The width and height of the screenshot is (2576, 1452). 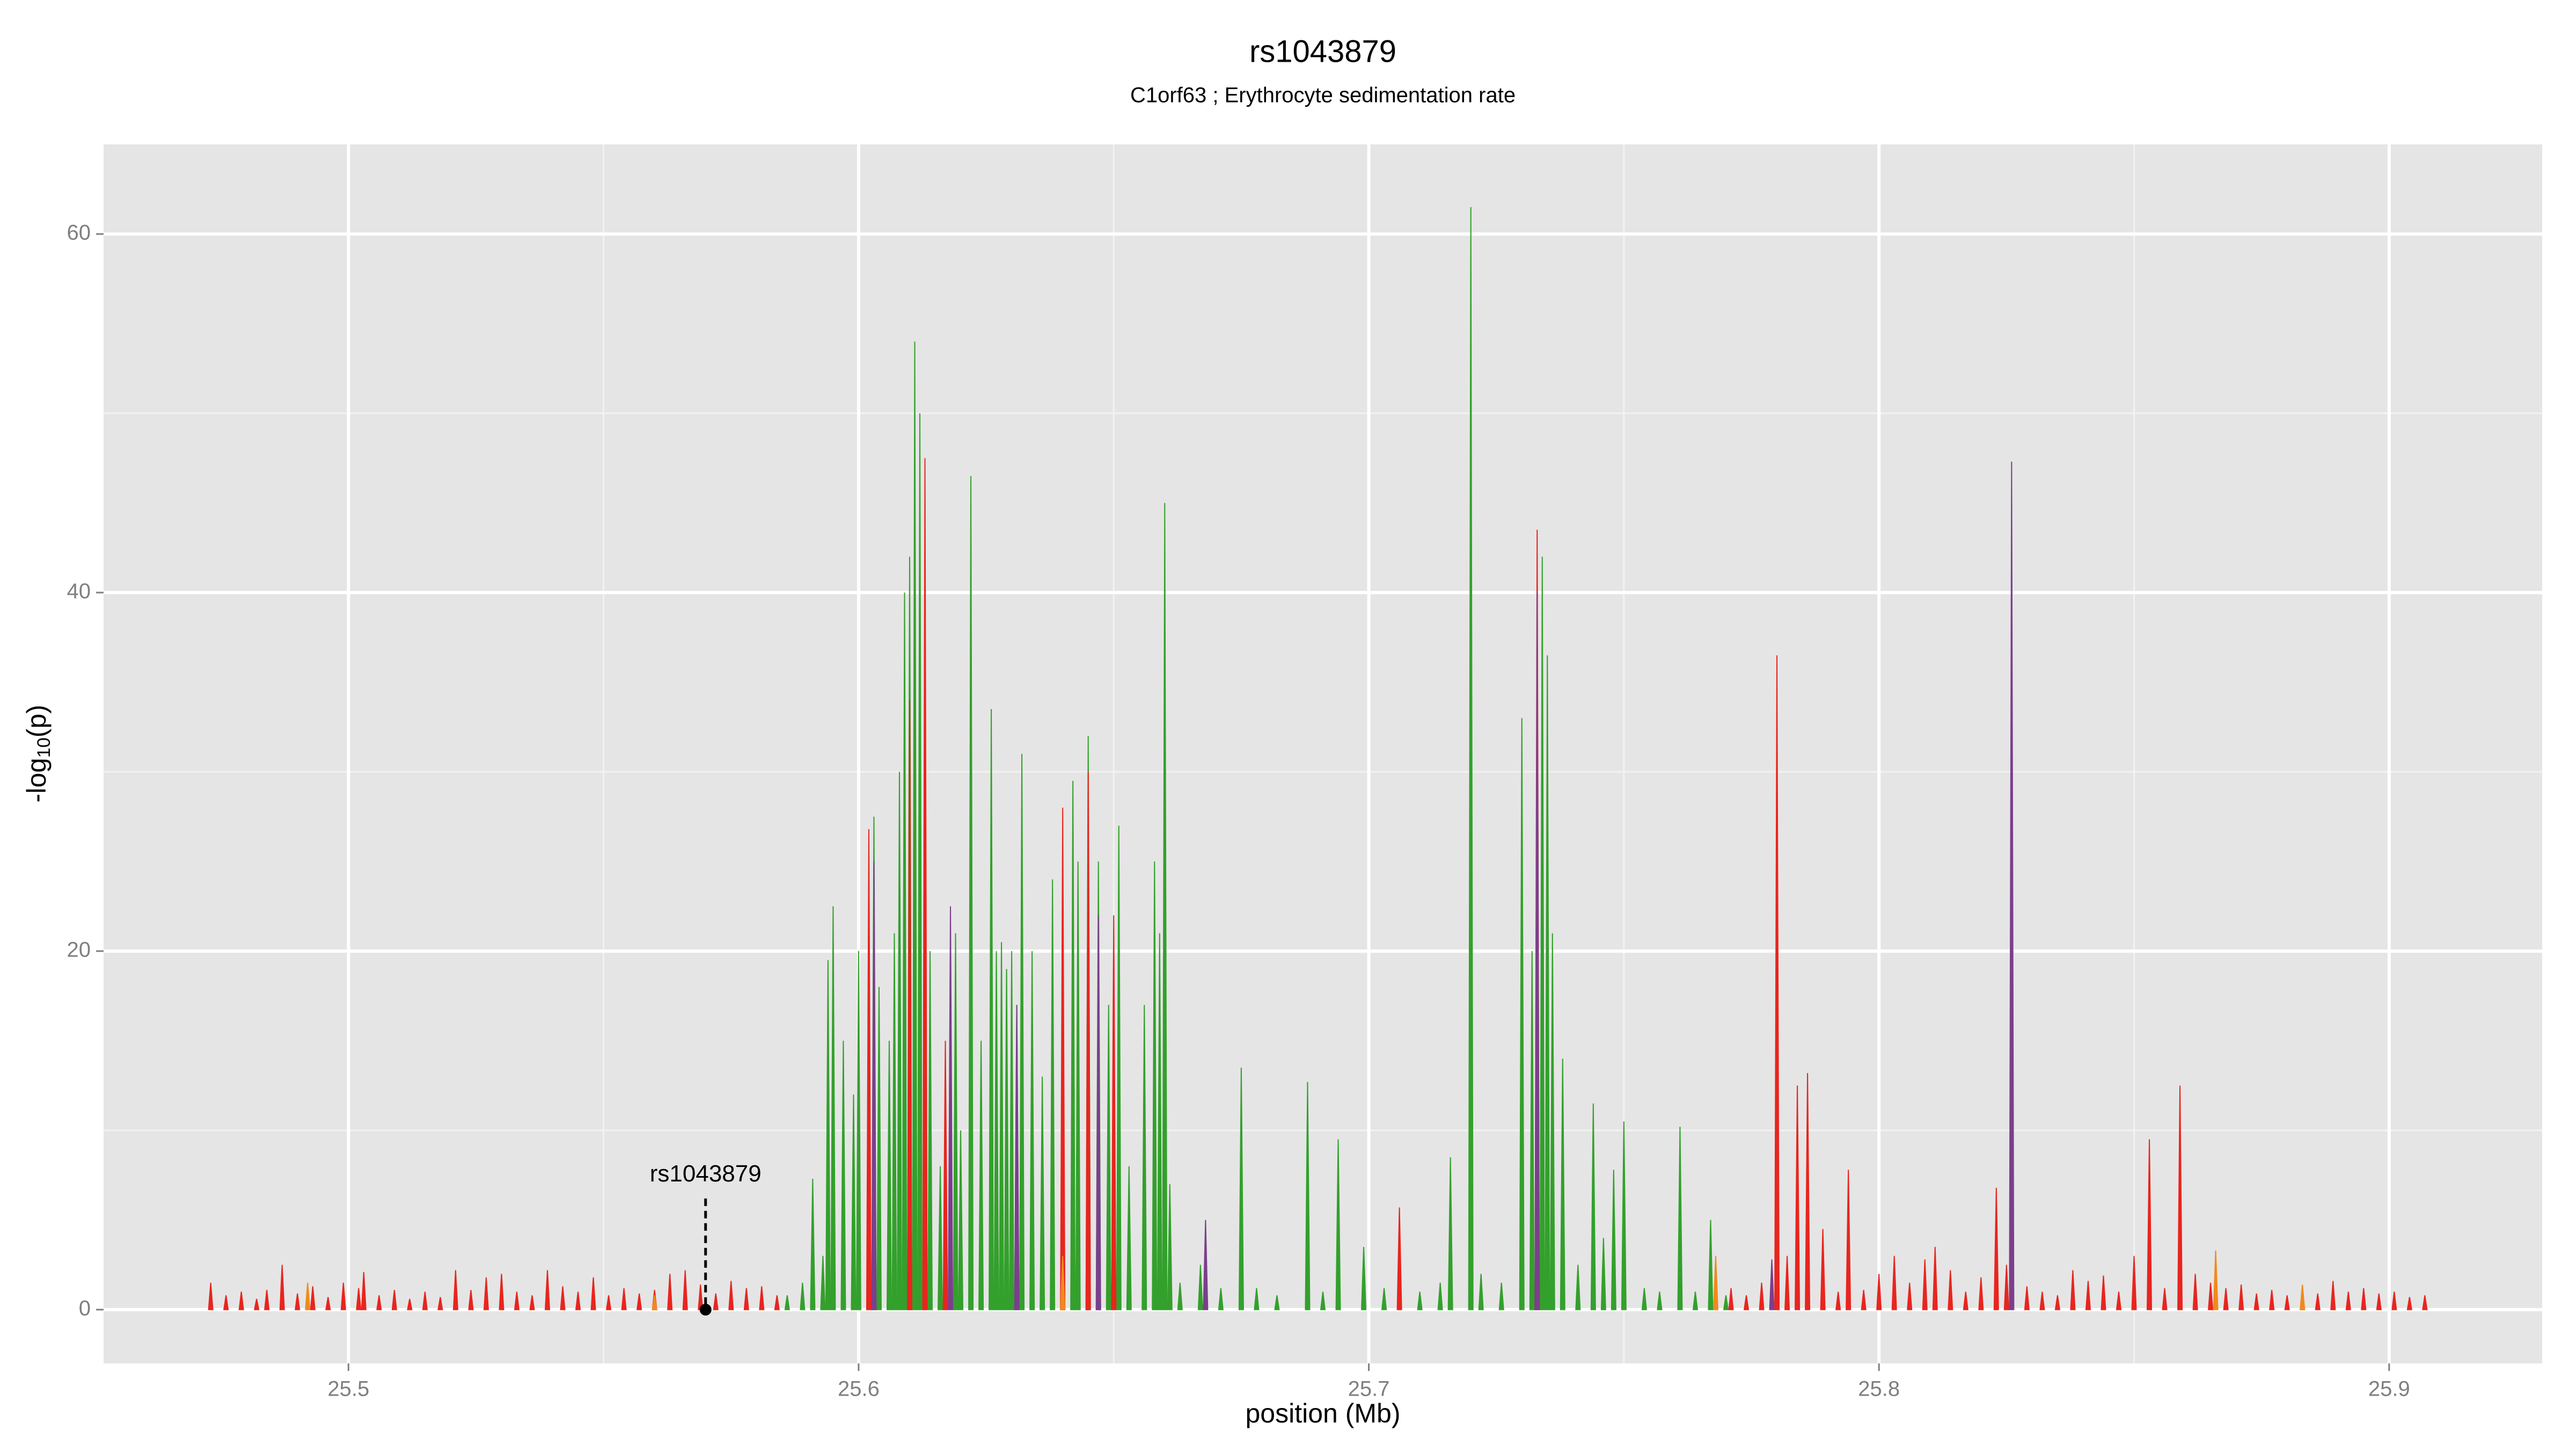 I want to click on chart-subtitle: C1orf63 ; Erythrocyte sedimentation rate, so click(x=1323, y=95).